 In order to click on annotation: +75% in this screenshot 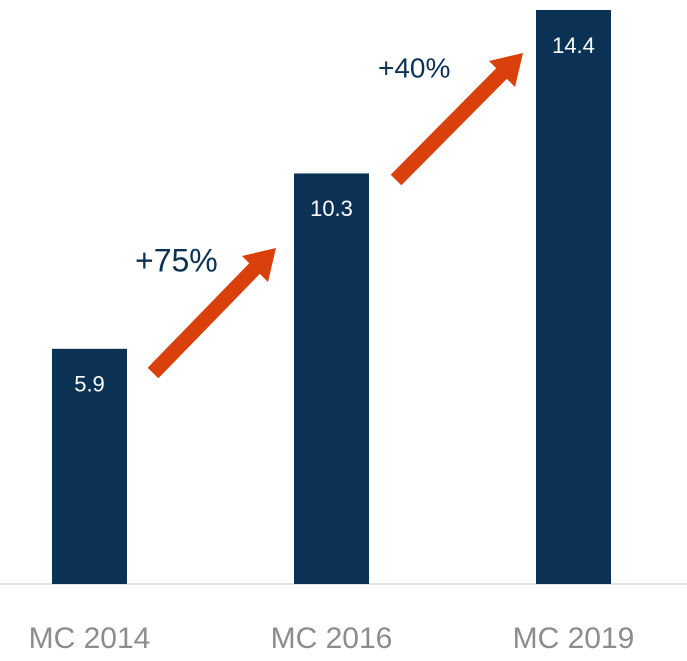, I will do `click(176, 260)`.